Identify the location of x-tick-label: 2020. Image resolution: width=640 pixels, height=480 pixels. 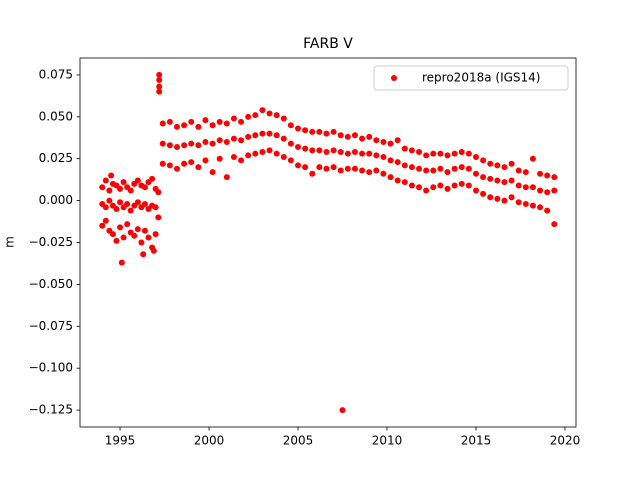
(565, 441).